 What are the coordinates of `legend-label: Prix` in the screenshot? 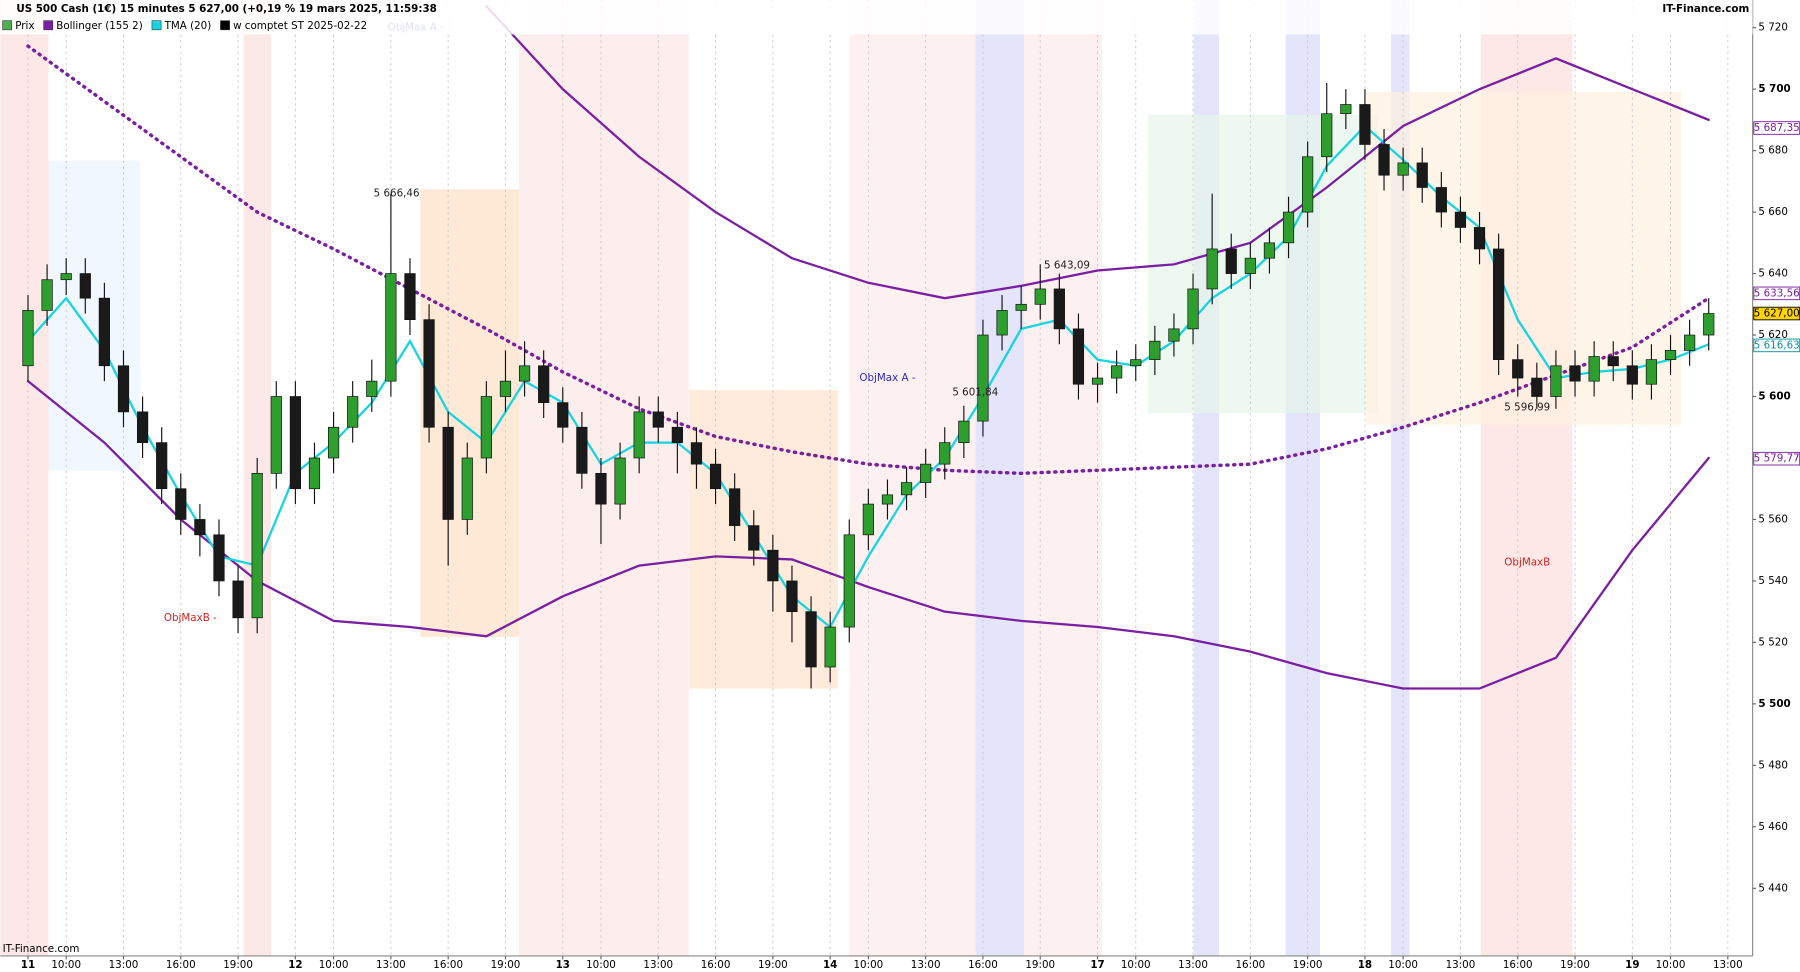 It's located at (24, 26).